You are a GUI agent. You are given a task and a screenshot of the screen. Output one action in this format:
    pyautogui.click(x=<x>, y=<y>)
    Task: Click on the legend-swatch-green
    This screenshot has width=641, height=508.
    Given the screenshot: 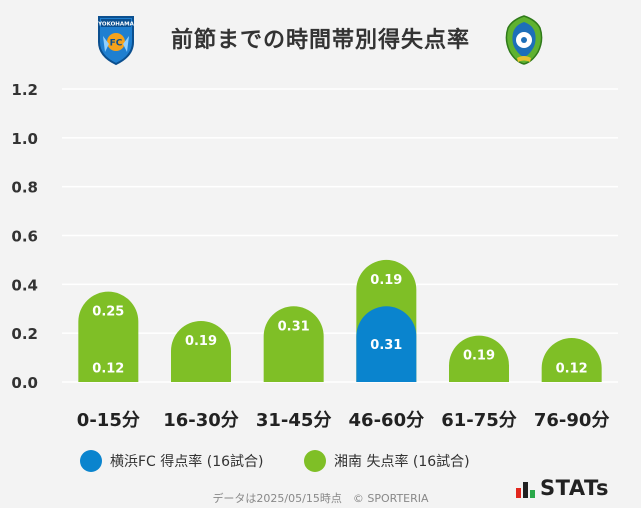 What is the action you would take?
    pyautogui.click(x=315, y=461)
    